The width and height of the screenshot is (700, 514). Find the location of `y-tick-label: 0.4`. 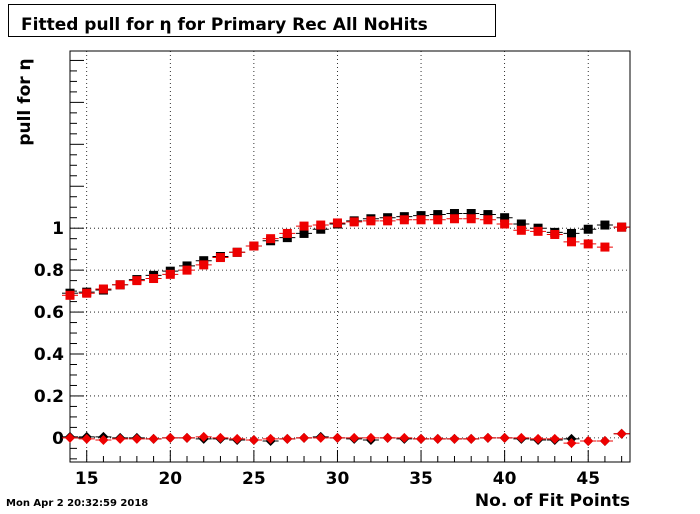

y-tick-label: 0.4 is located at coordinates (49, 355).